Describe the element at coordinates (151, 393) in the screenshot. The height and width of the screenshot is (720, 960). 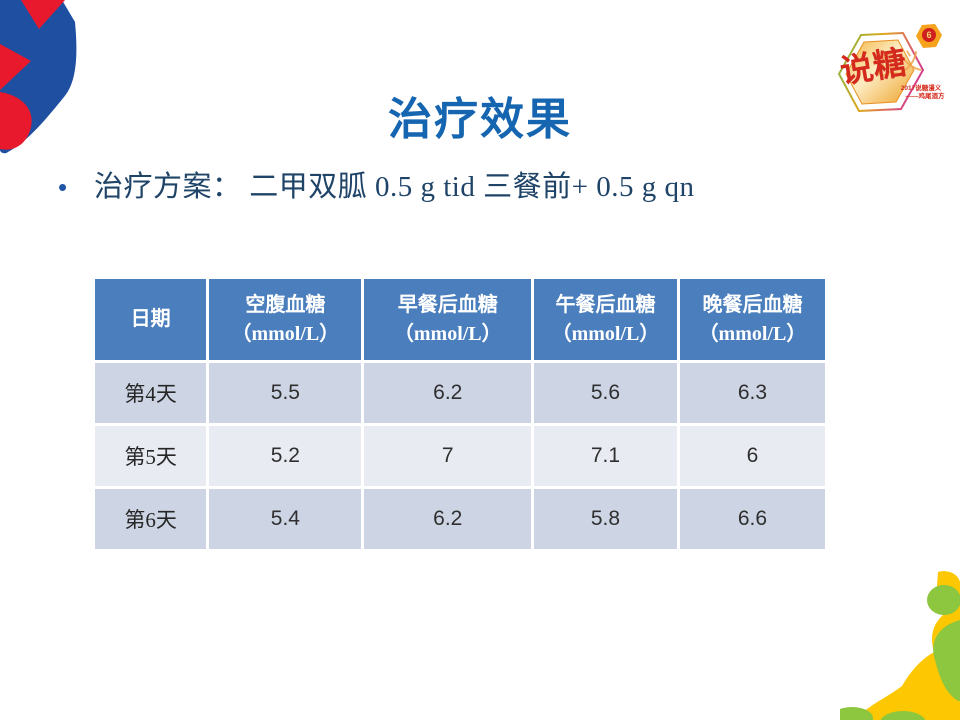
I see `row-day-label: 第4天` at that location.